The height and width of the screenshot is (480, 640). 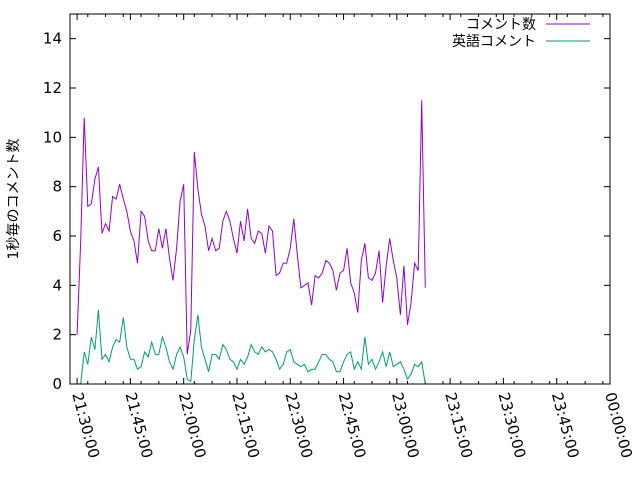 What do you see at coordinates (14, 199) in the screenshot?
I see `y-axis-label: 1秒毎のコメント数` at bounding box center [14, 199].